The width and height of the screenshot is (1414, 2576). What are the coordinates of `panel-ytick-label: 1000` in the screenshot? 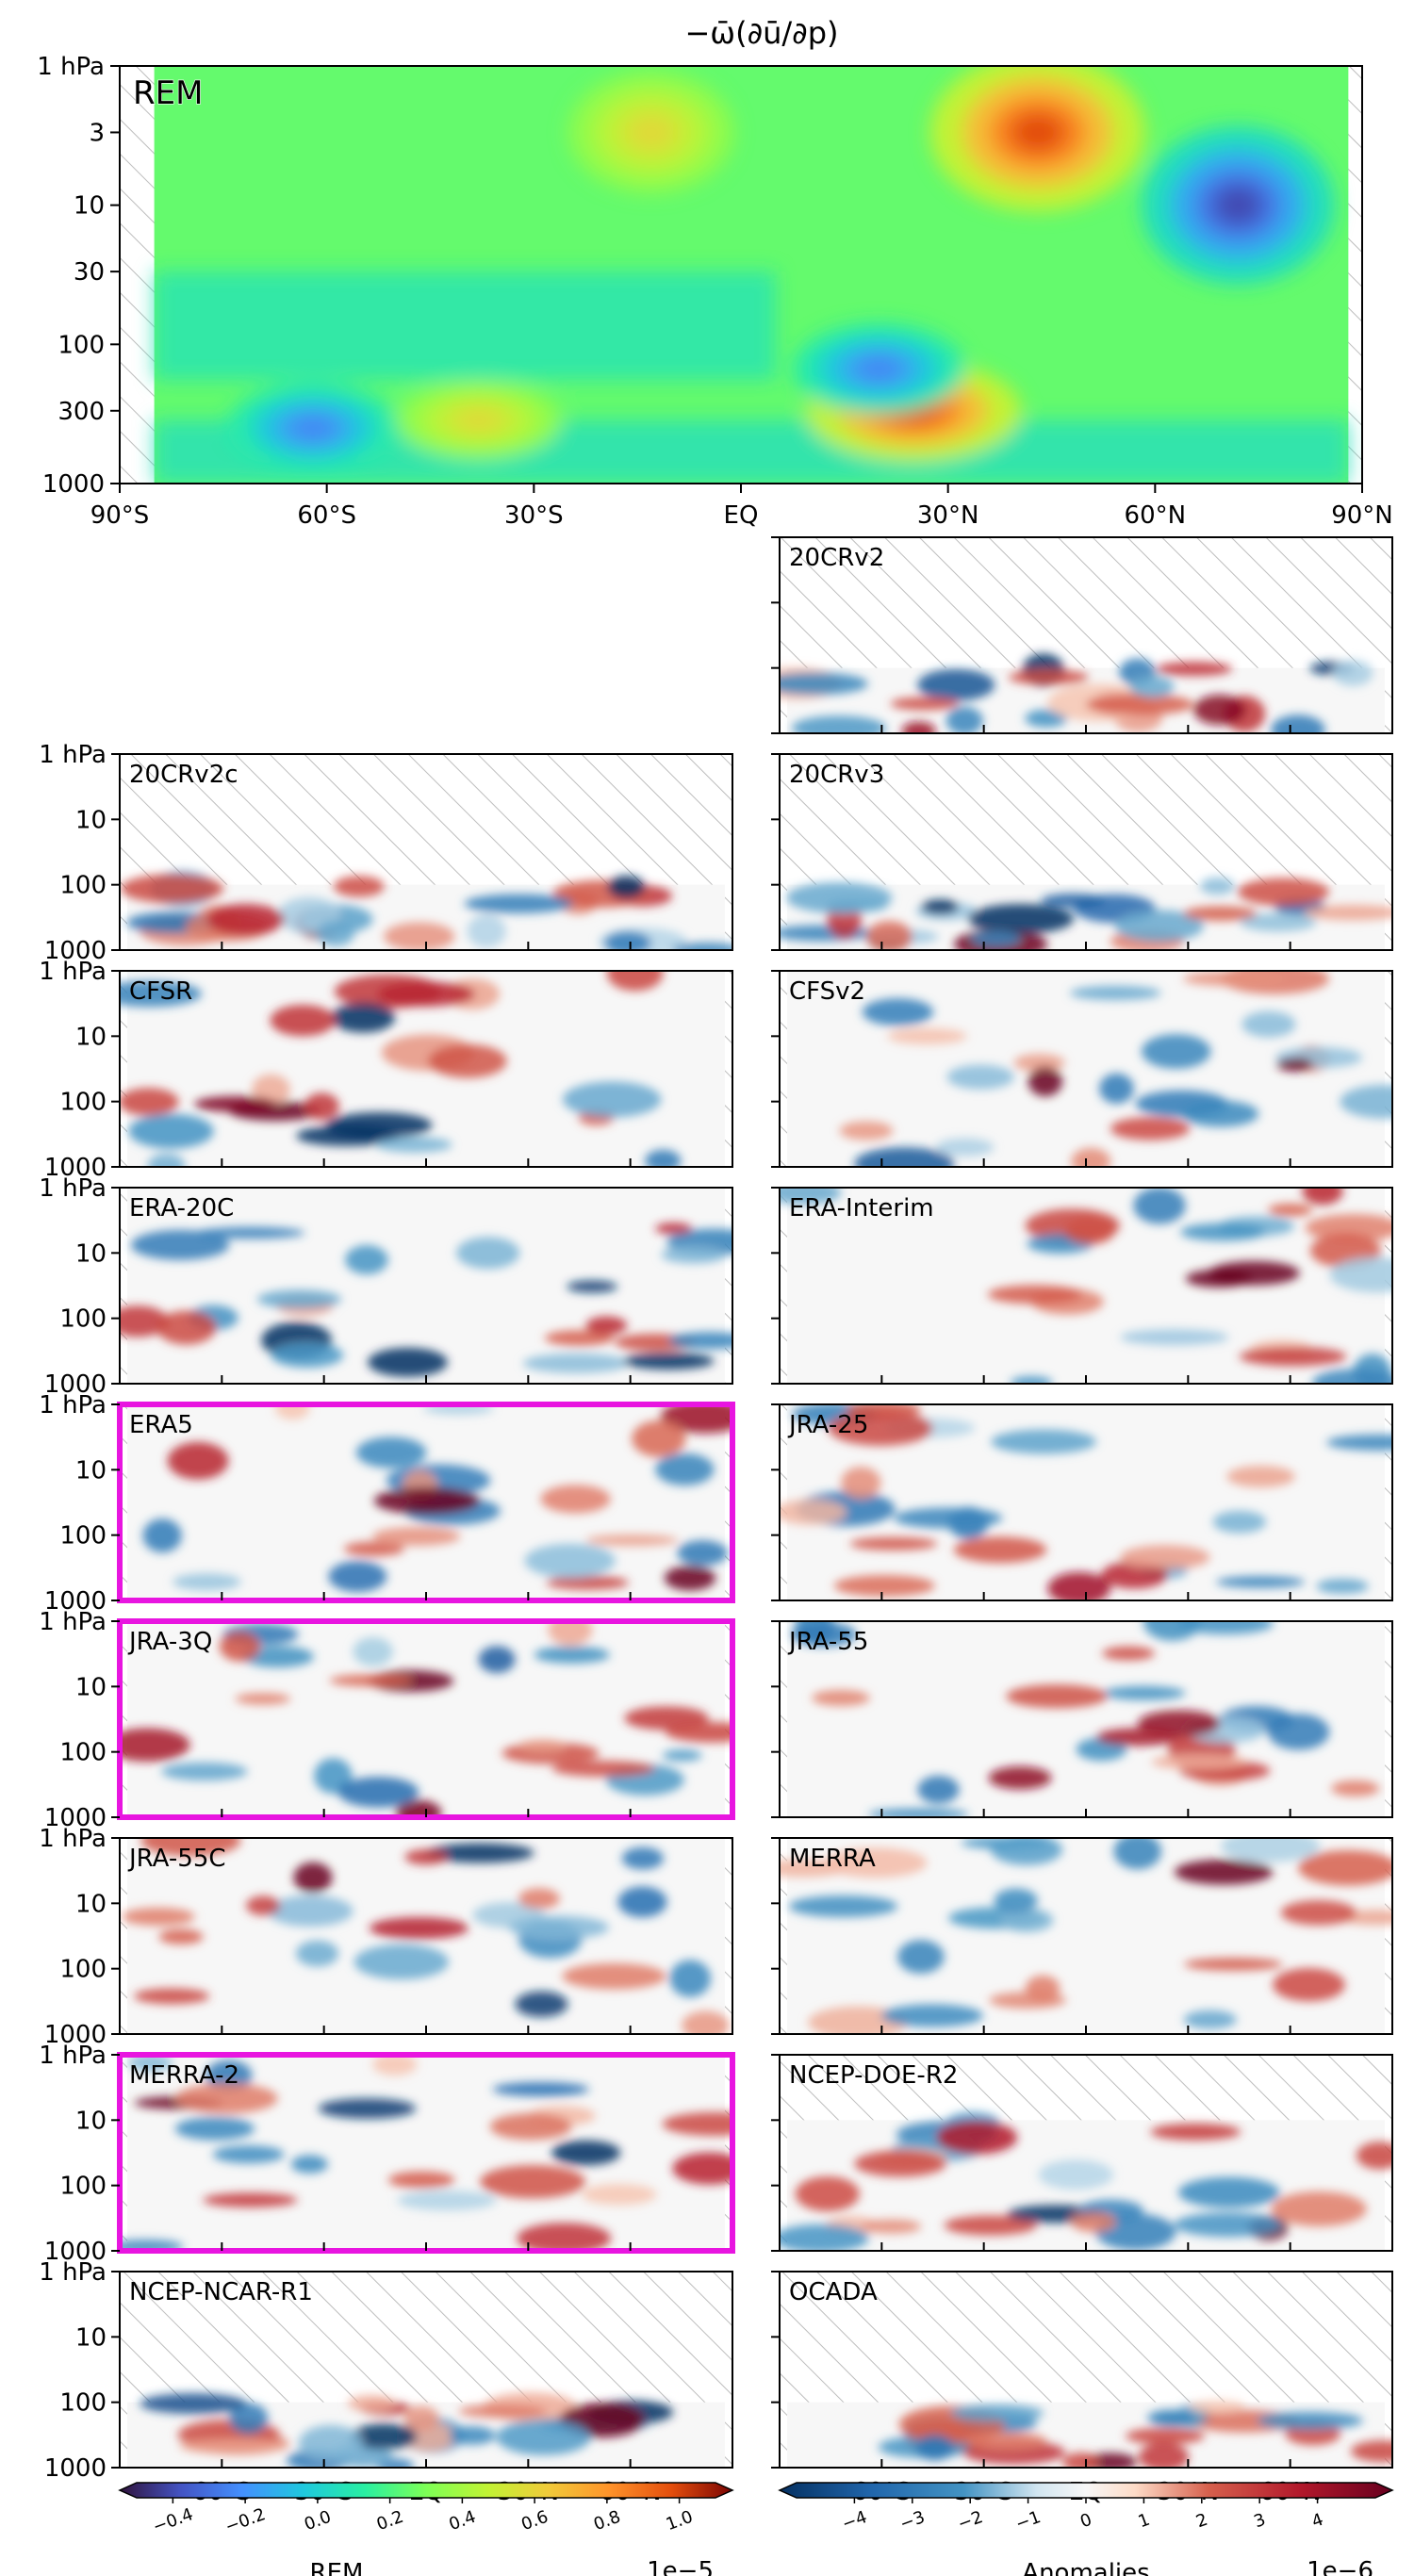 It's located at (75, 951).